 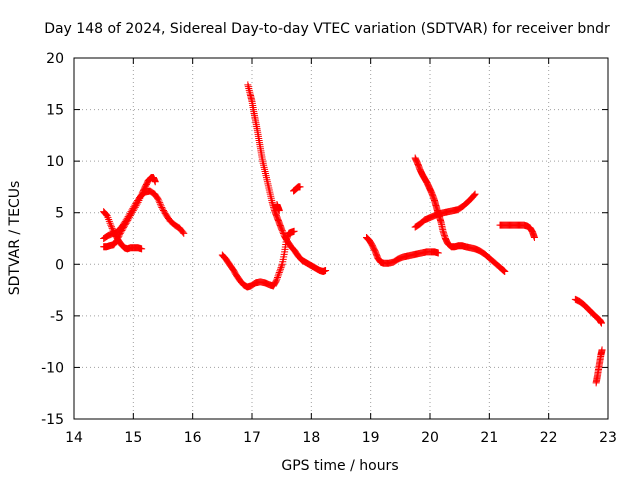 What do you see at coordinates (608, 438) in the screenshot?
I see `x-tick-label: 23` at bounding box center [608, 438].